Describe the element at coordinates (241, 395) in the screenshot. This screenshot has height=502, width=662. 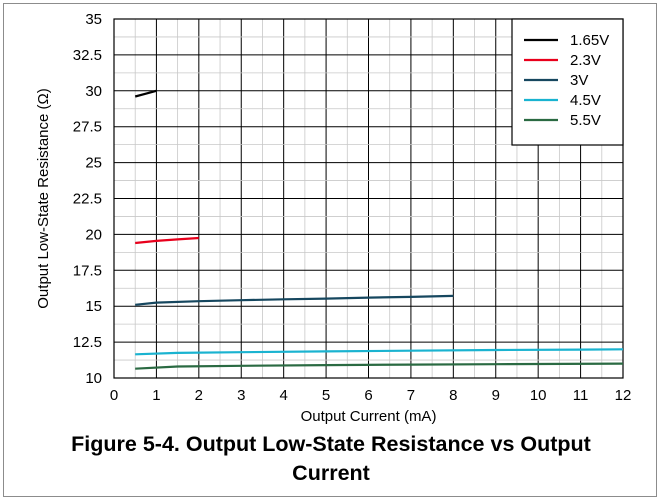
I see `x-tick-label: 3` at that location.